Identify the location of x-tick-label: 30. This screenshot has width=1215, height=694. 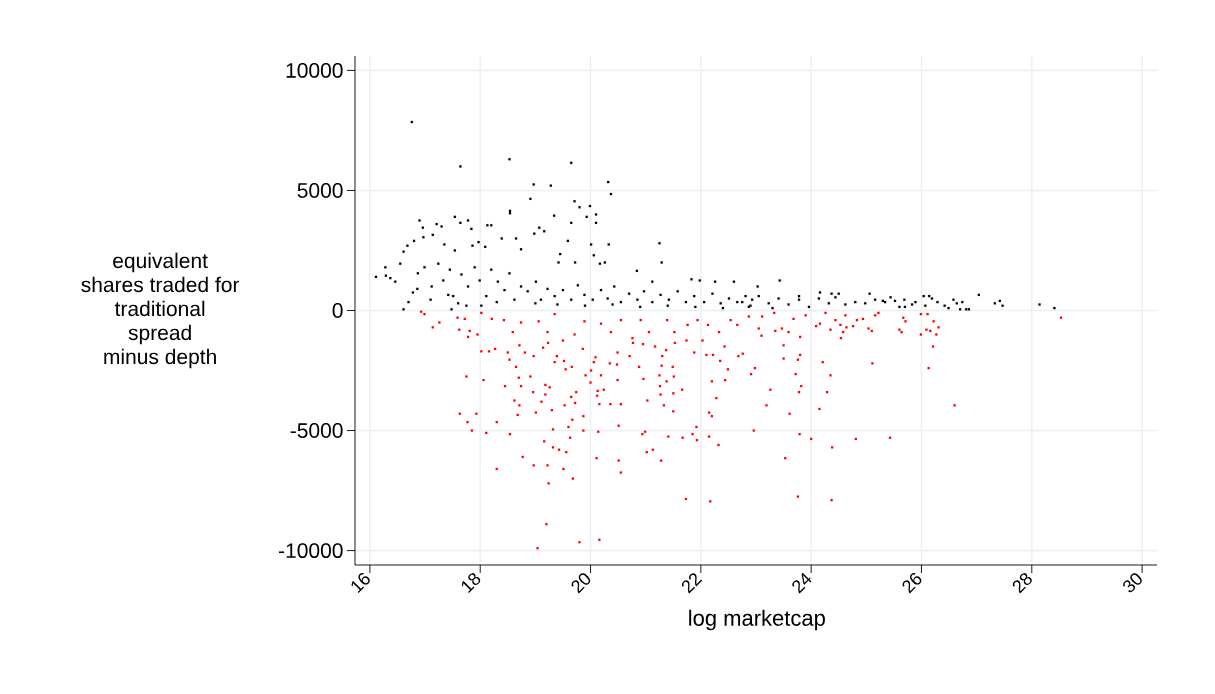
(1132, 583).